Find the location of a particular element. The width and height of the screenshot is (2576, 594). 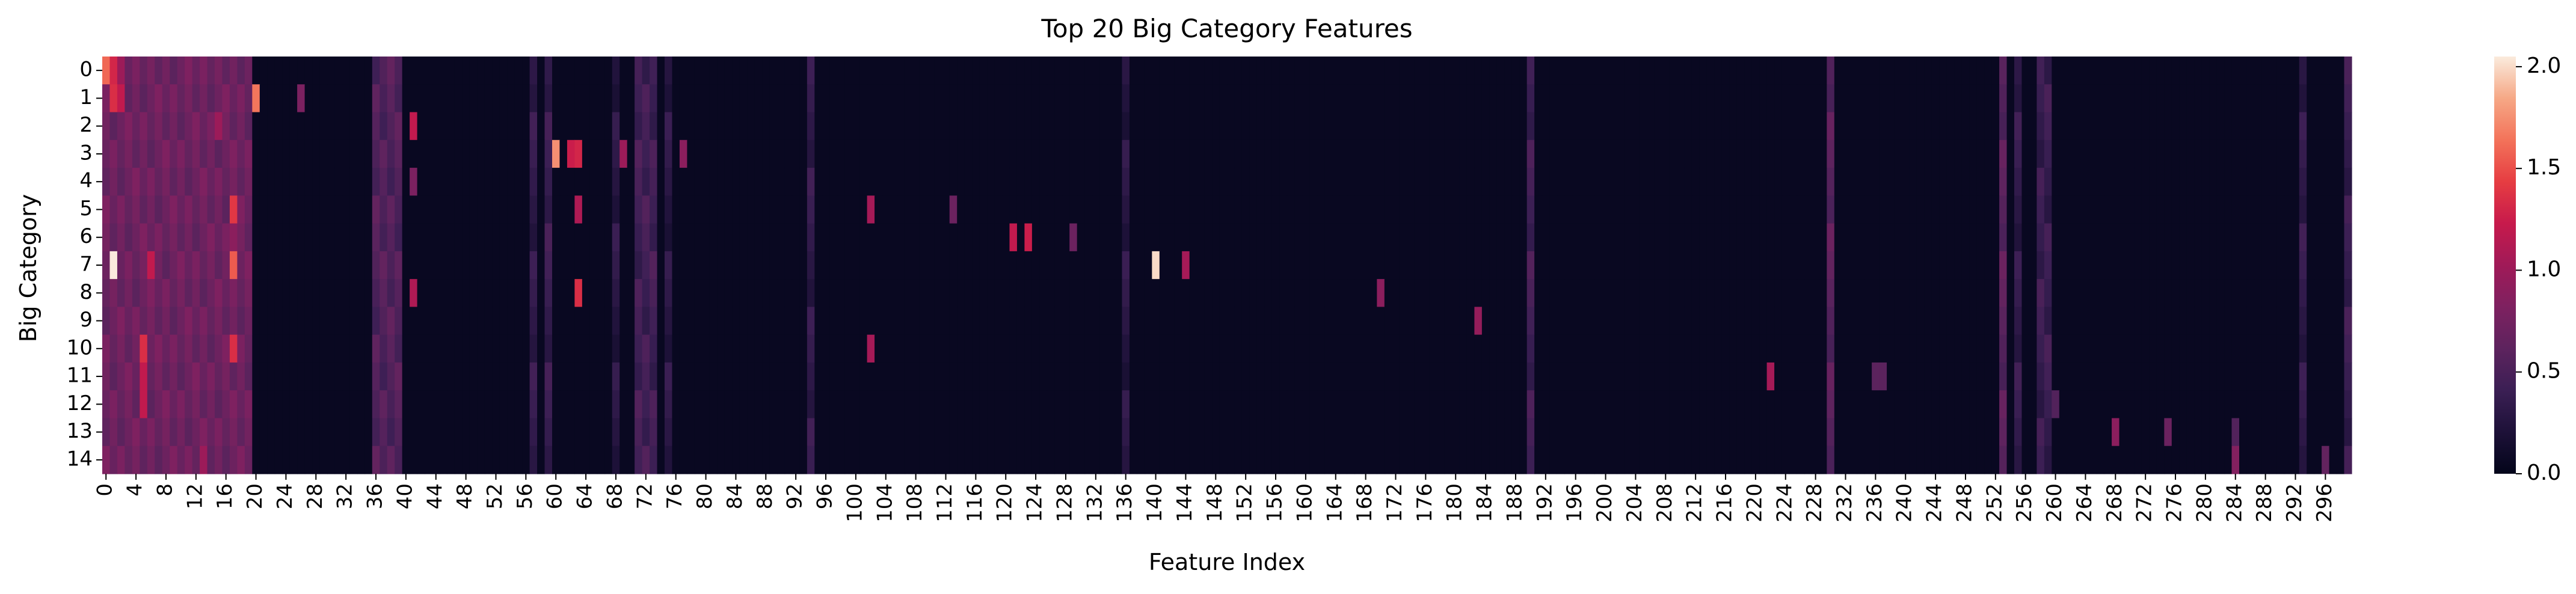

x-tick-label: 252 is located at coordinates (1994, 502).